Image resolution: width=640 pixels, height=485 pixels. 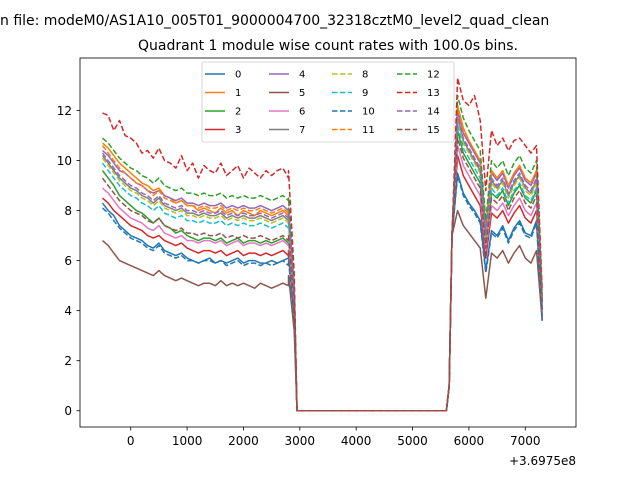 What do you see at coordinates (243, 441) in the screenshot?
I see `x-tick-label: 2000` at bounding box center [243, 441].